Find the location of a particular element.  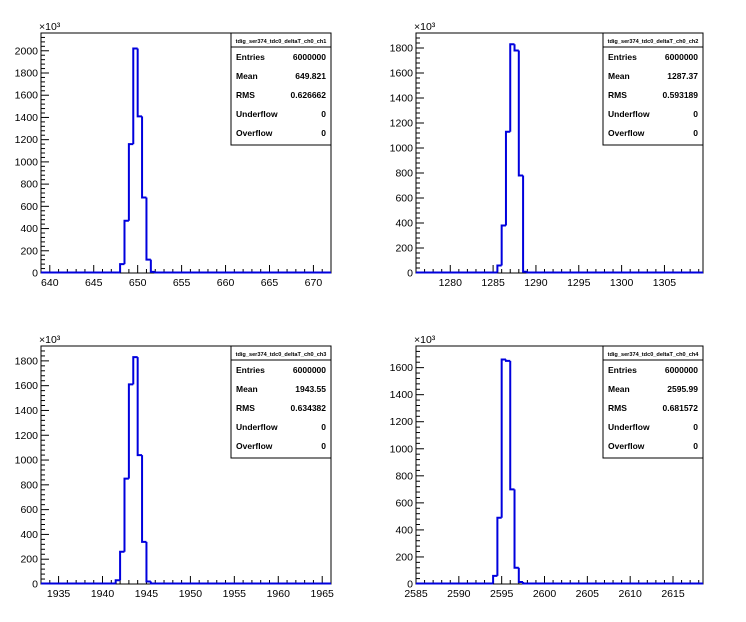

y-axis: 0 200 400 600 800 1000 1200 1400 1600 ×10³ is located at coordinates (413, 462).